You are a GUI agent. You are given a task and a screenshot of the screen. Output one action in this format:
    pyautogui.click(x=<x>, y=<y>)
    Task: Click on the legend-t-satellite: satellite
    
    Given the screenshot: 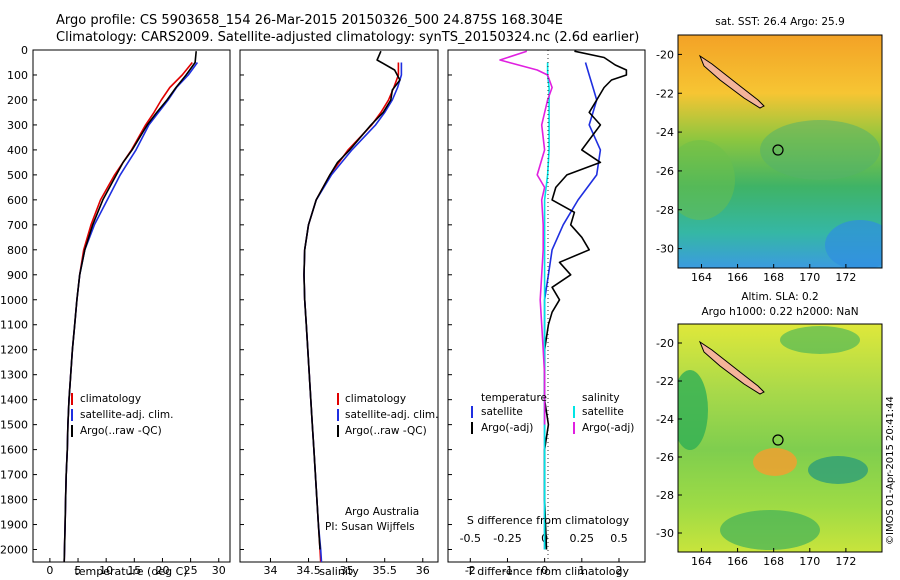 What is the action you would take?
    pyautogui.click(x=502, y=412)
    